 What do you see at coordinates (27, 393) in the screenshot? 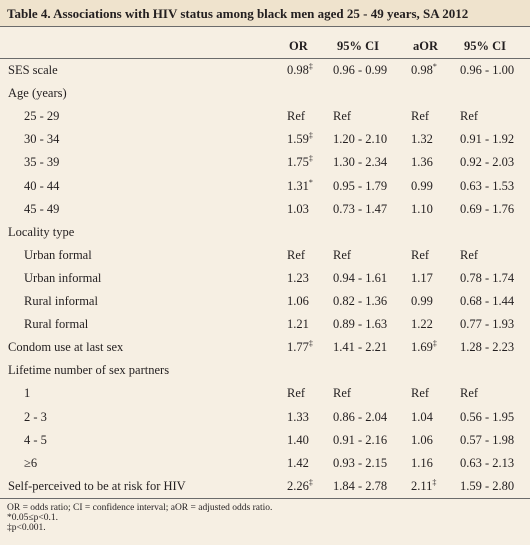
I see `subrow-label: 1` at bounding box center [27, 393].